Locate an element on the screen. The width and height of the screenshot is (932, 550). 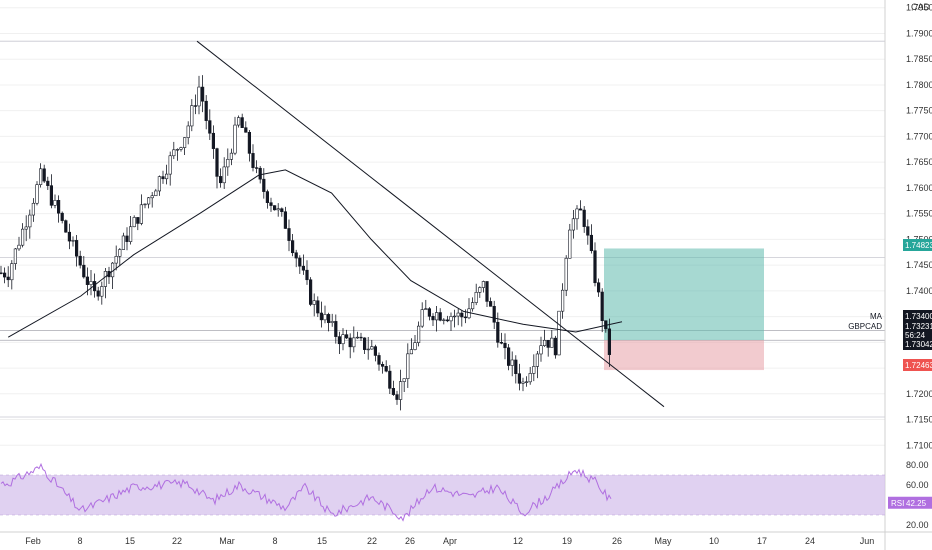
date-tick-label: 8 is located at coordinates (274, 541).